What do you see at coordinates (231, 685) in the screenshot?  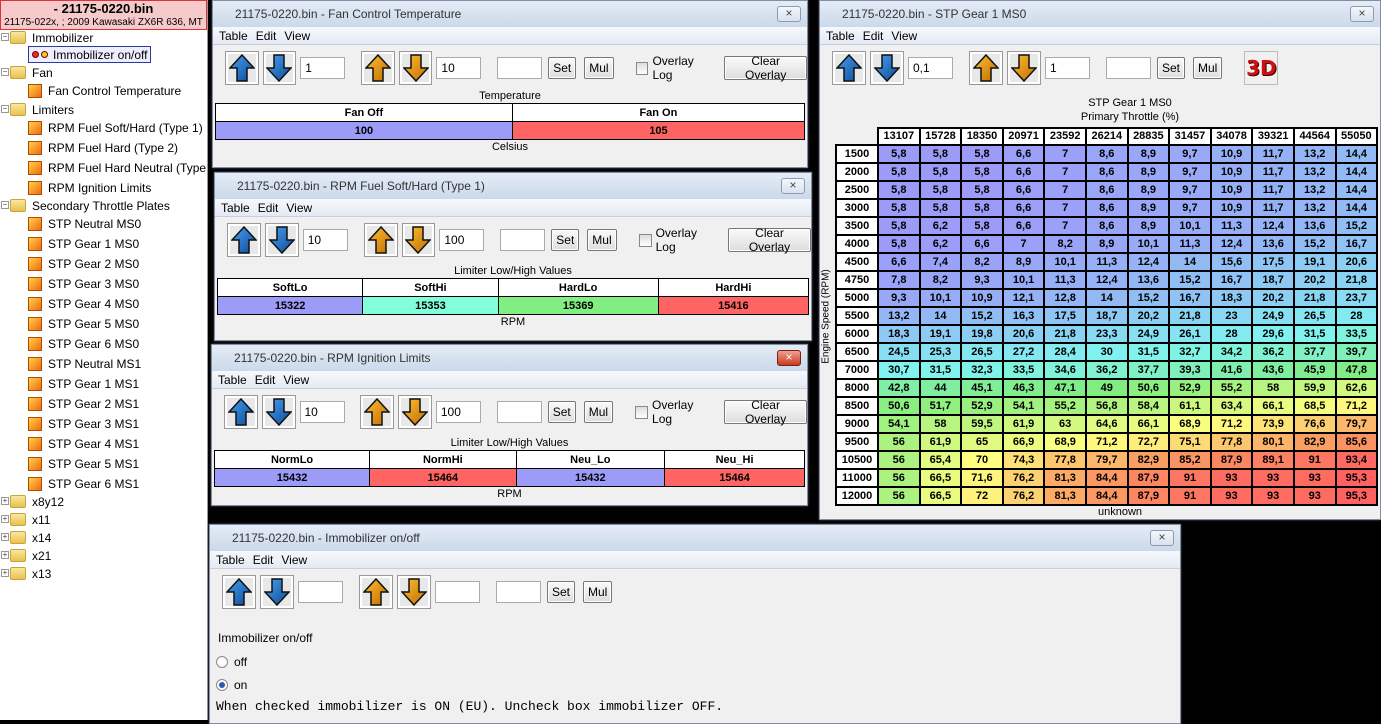 I see `radio-on: on` at bounding box center [231, 685].